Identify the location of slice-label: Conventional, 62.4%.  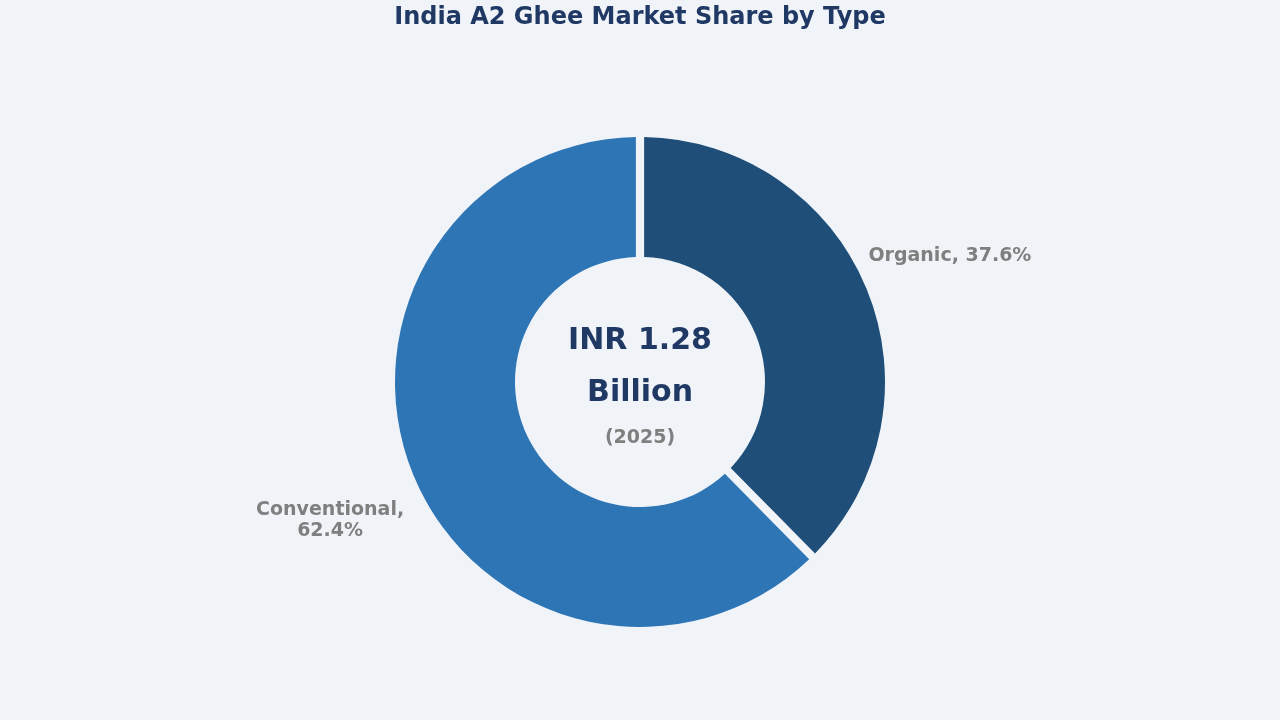
(330, 519).